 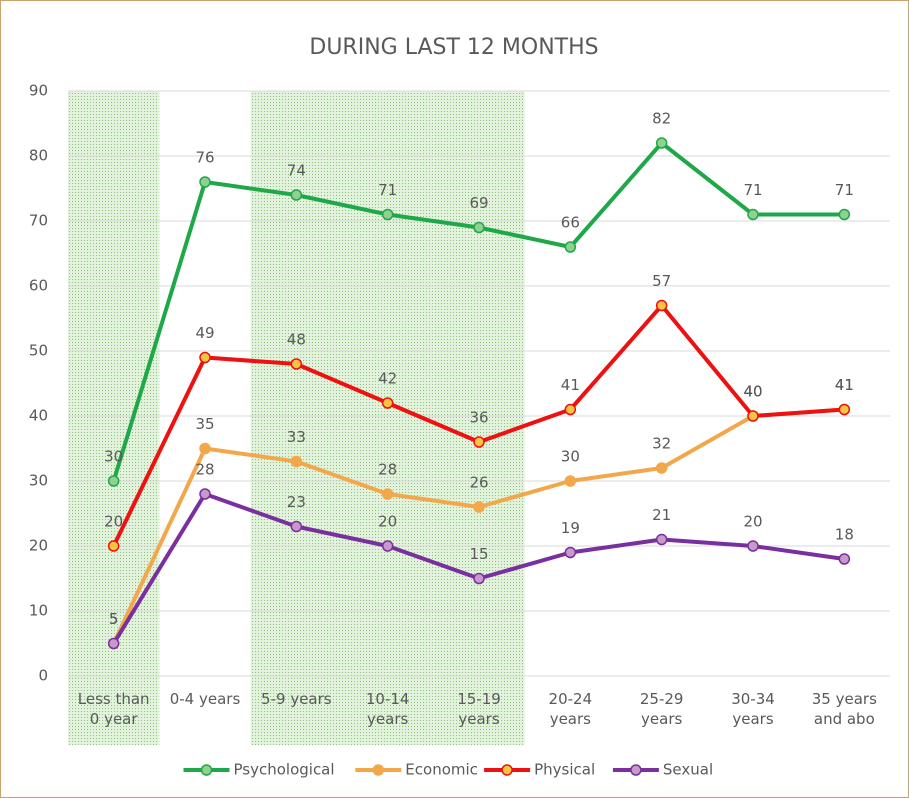 What do you see at coordinates (204, 424) in the screenshot?
I see `data-label: 35` at bounding box center [204, 424].